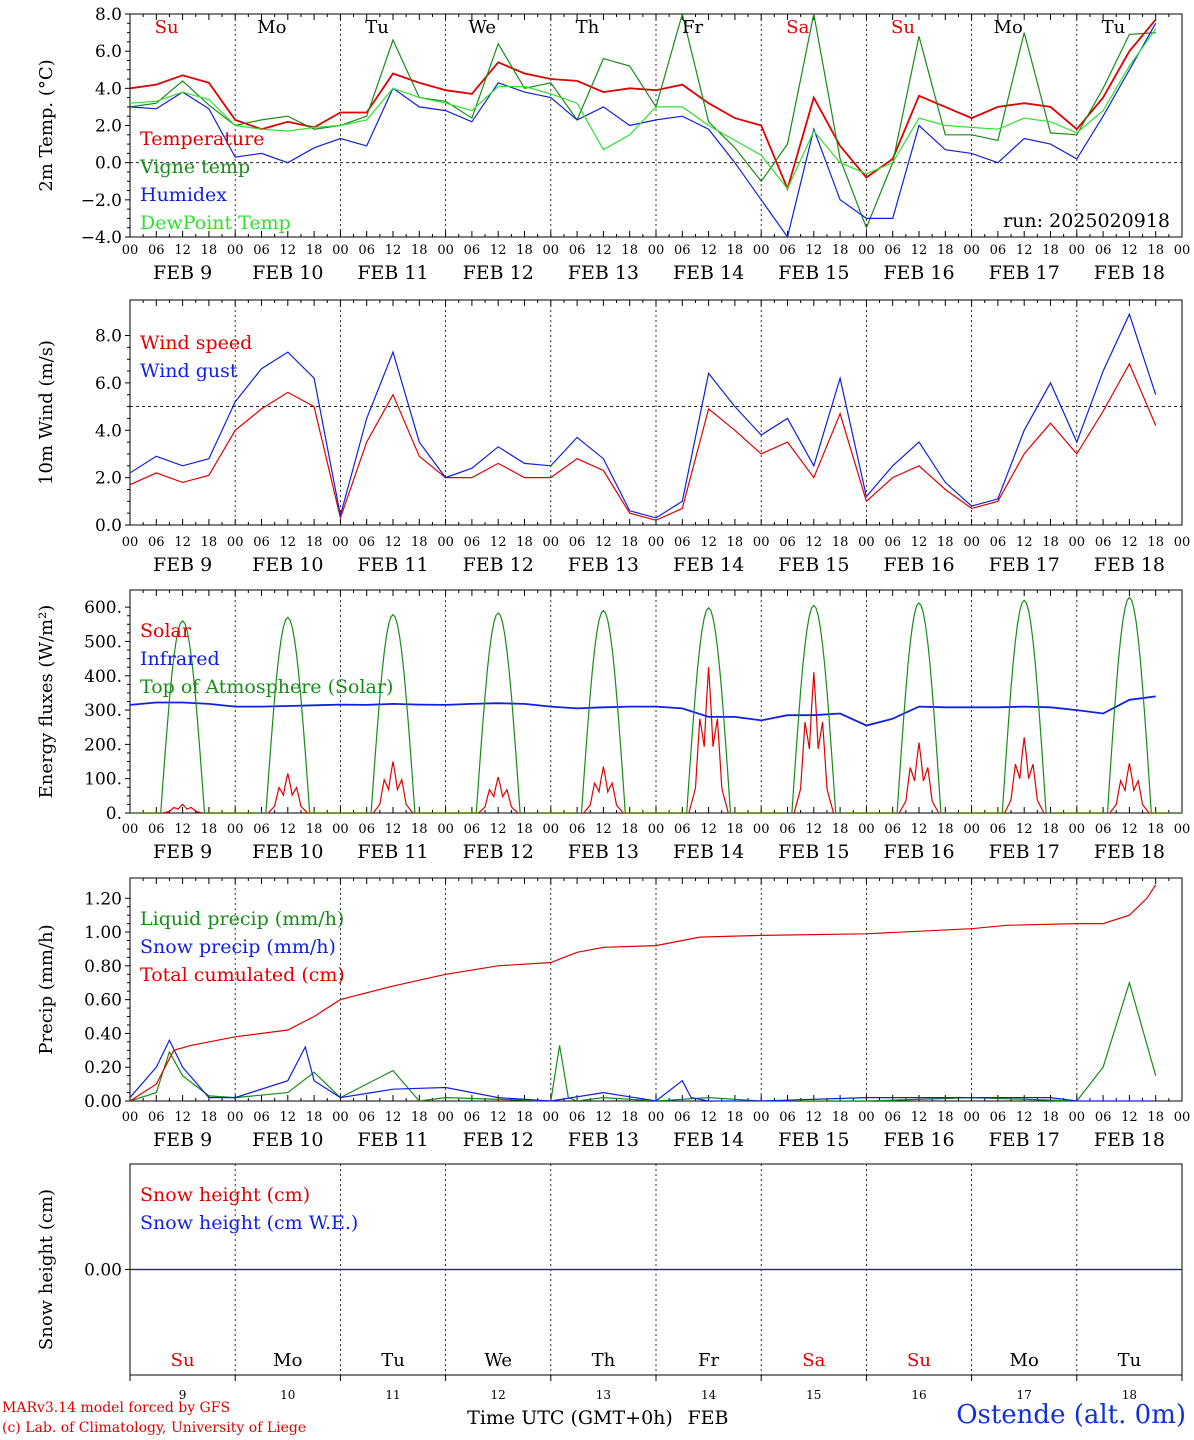  What do you see at coordinates (103, 933) in the screenshot?
I see `y-tick-label: 1.00` at bounding box center [103, 933].